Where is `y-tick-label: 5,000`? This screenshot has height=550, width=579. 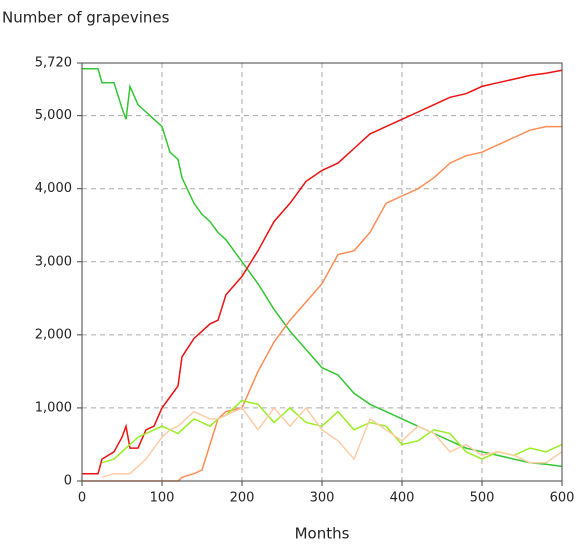 y-tick-label: 5,000 is located at coordinates (53, 115).